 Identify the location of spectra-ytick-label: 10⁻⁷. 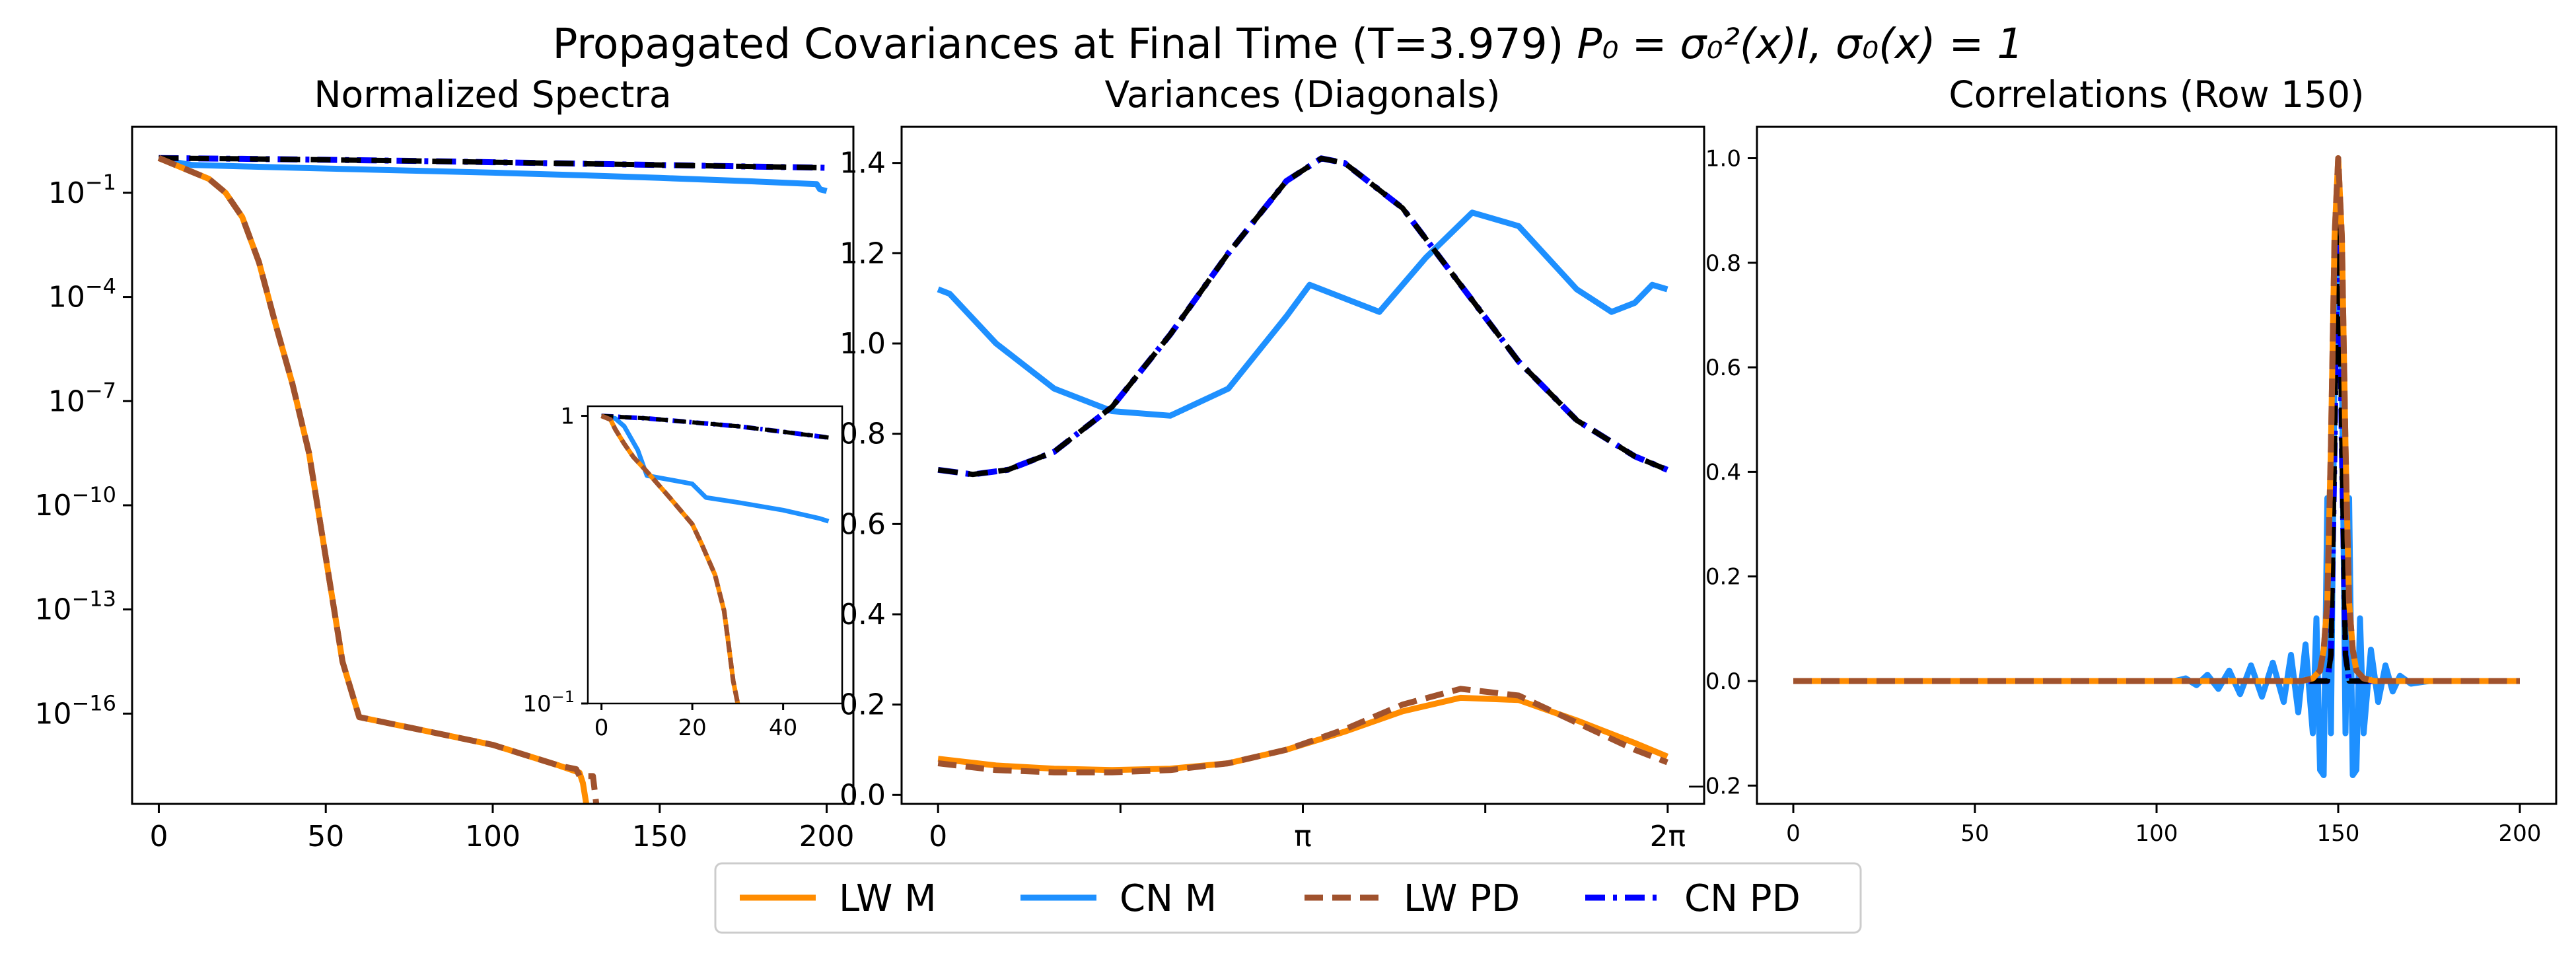
(82, 398).